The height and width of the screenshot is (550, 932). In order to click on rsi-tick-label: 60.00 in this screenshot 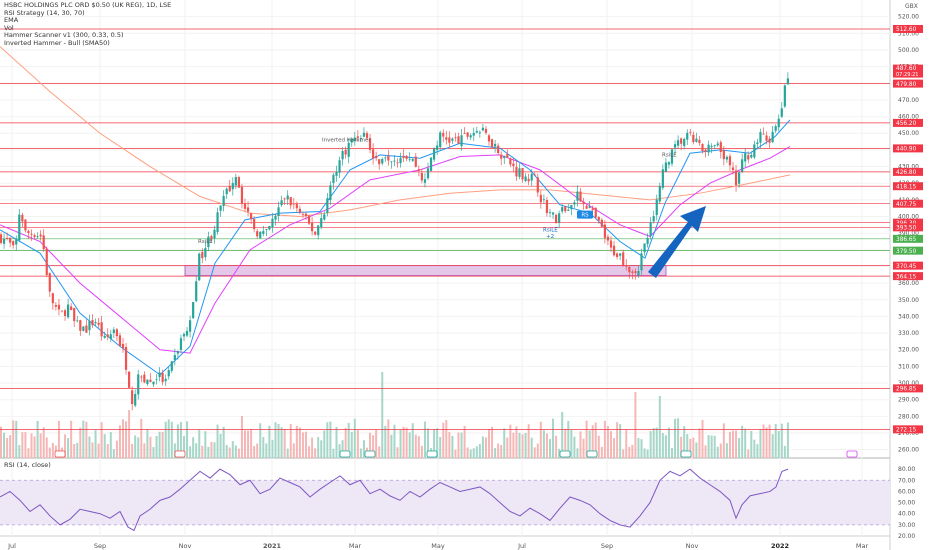, I will do `click(906, 491)`.